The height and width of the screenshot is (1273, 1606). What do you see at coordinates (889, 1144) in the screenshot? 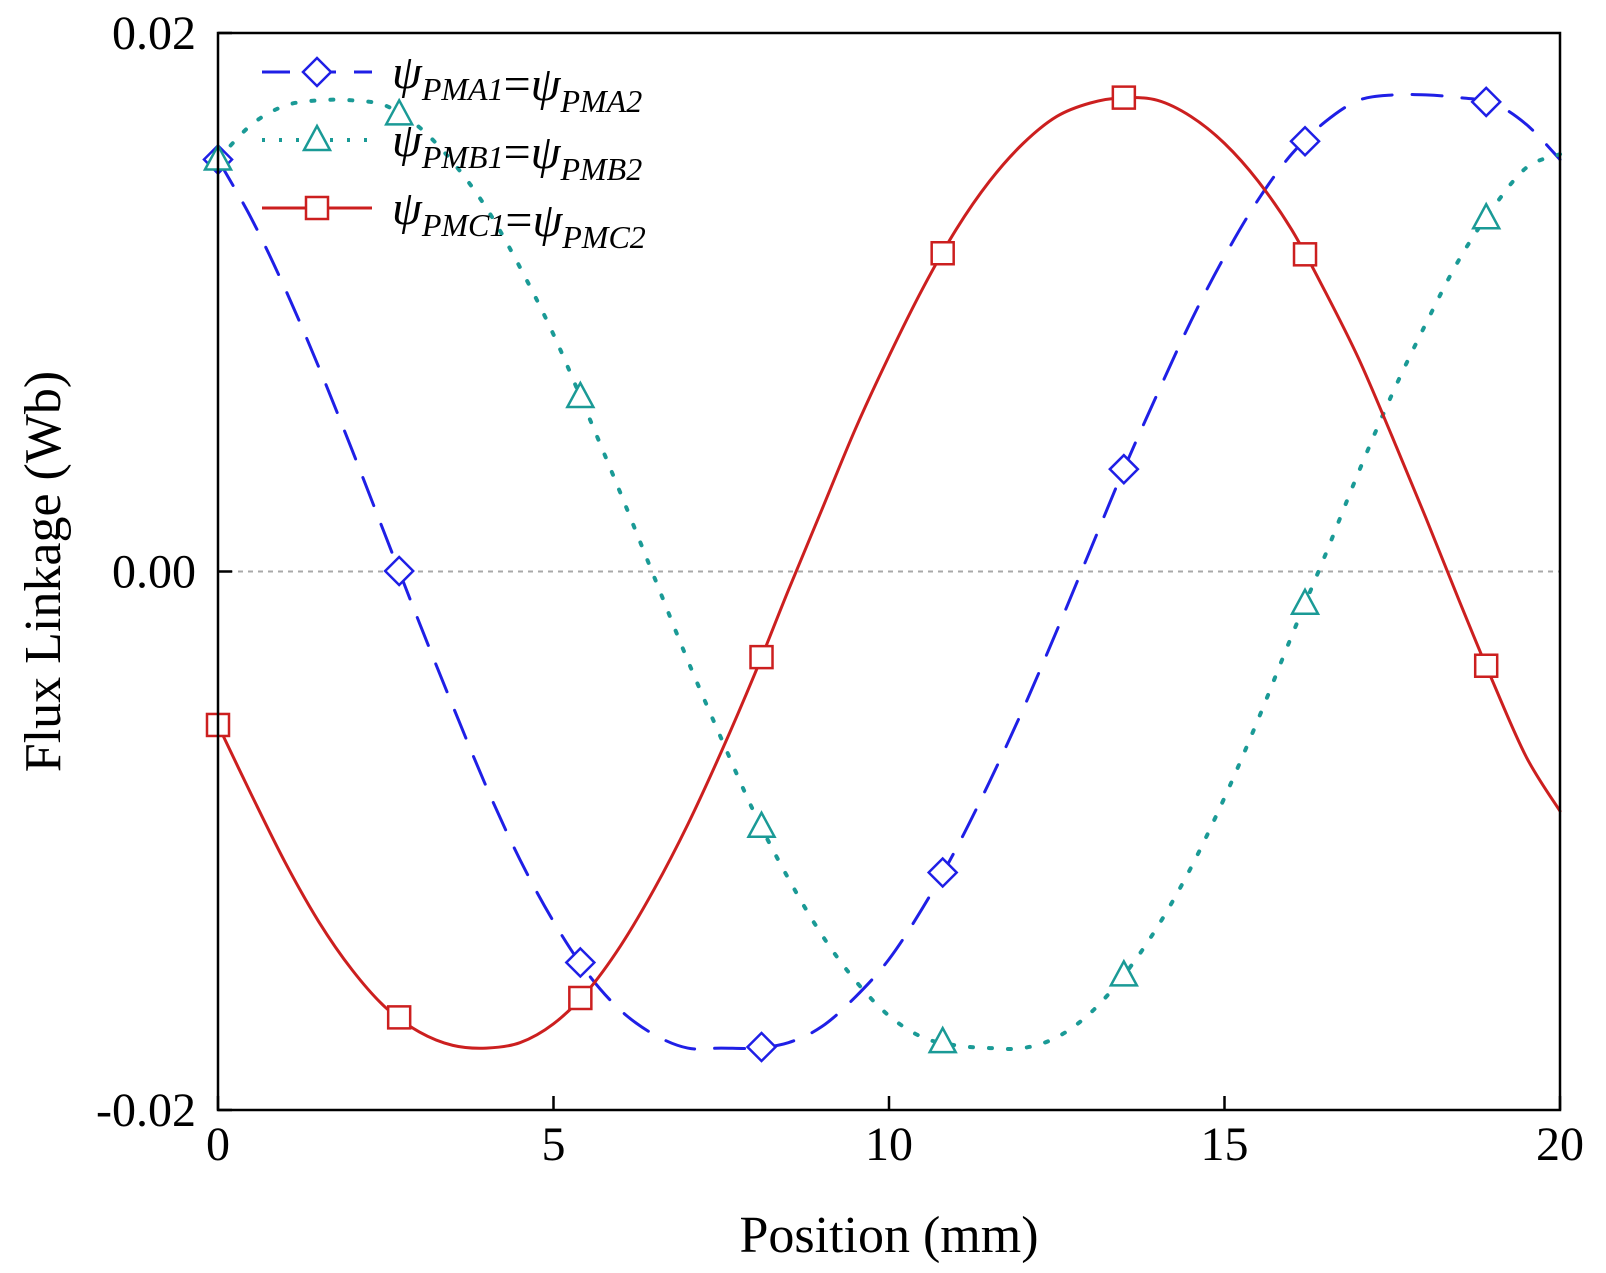
I see `x-tick-label: 10` at bounding box center [889, 1144].